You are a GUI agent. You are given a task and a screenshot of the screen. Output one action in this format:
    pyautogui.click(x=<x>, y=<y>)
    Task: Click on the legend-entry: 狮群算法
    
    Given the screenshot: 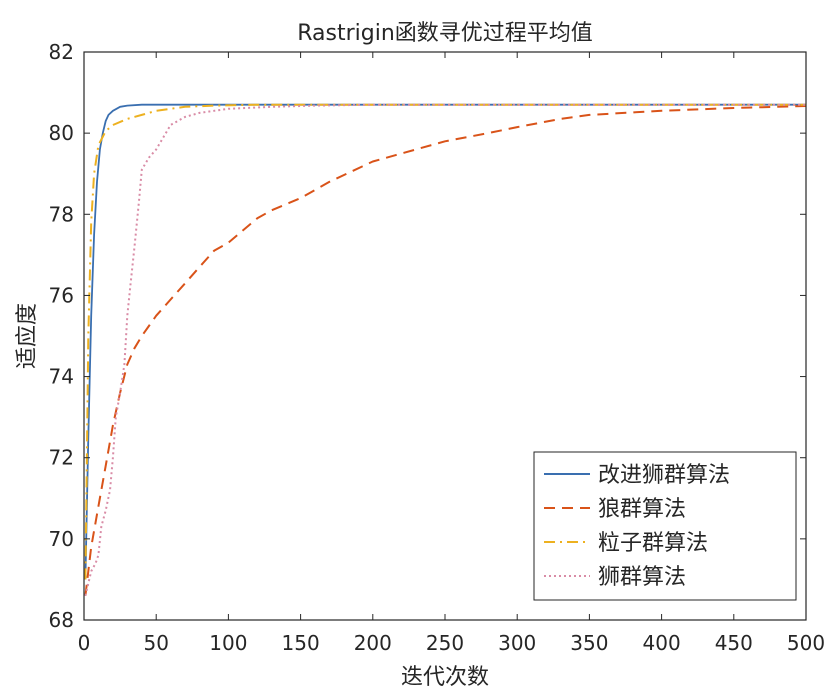 What is the action you would take?
    pyautogui.click(x=642, y=577)
    